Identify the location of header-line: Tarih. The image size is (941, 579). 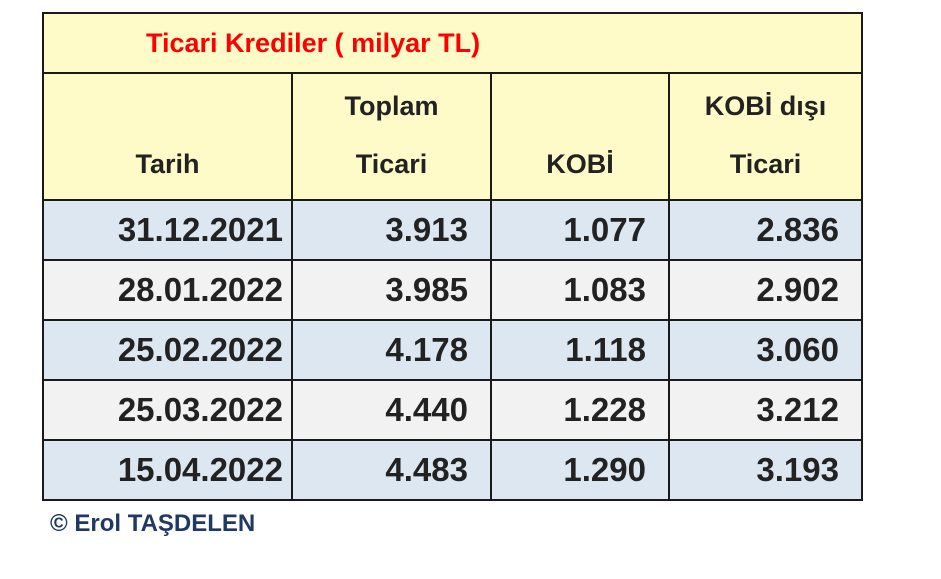
(167, 164).